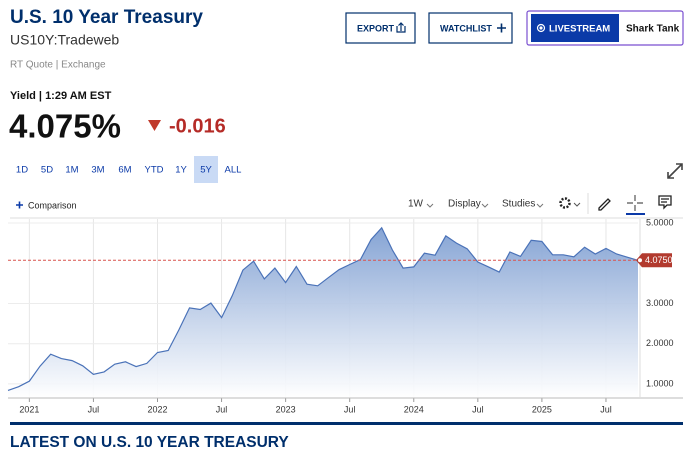 The height and width of the screenshot is (456, 690). I want to click on y-tick-label: 5.0000, so click(660, 222).